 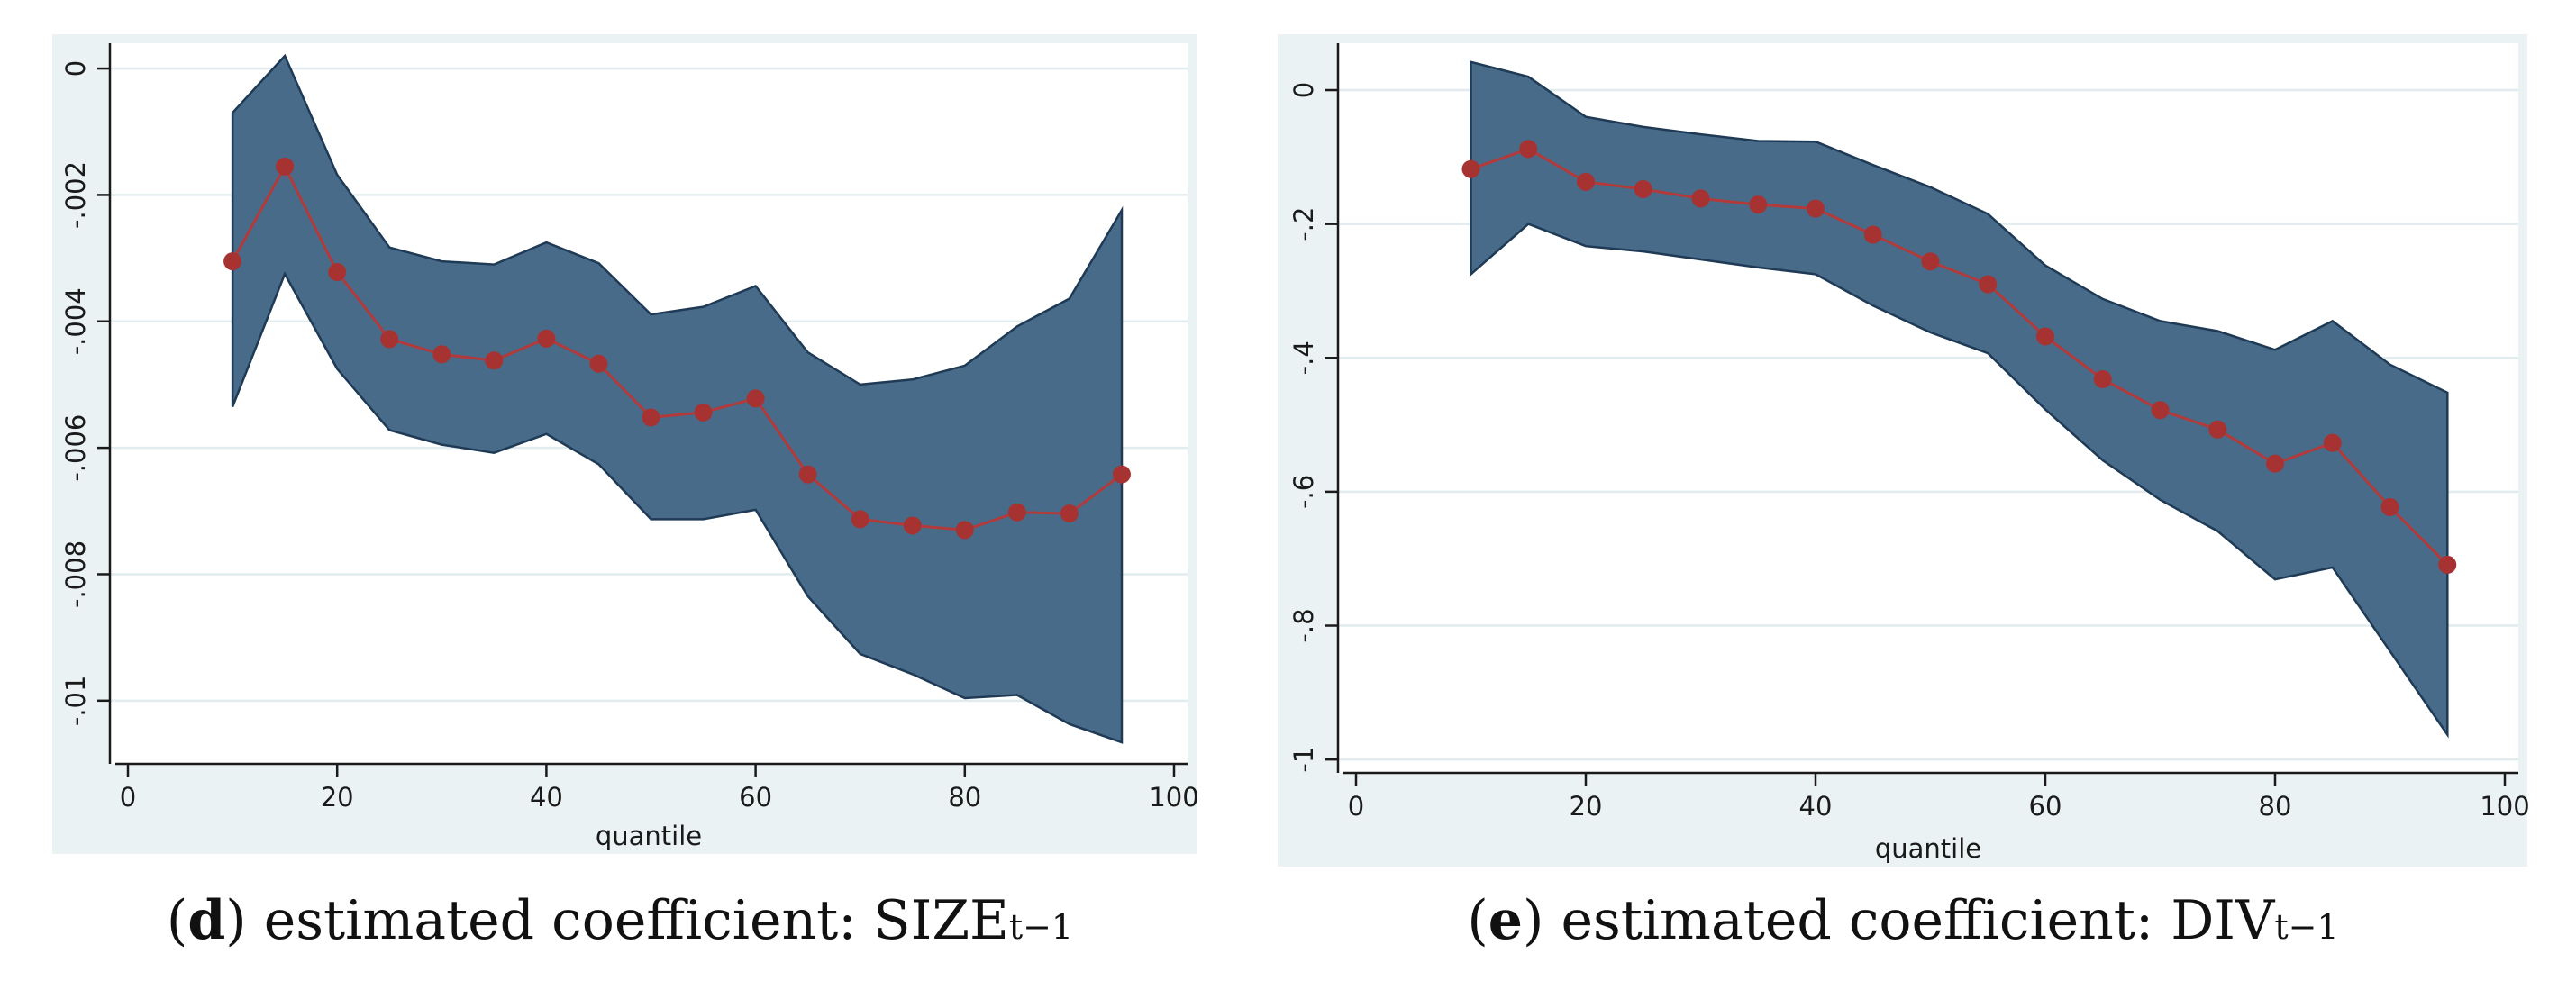 I want to click on panel-e-y-tick-label: 0, so click(x=1303, y=90).